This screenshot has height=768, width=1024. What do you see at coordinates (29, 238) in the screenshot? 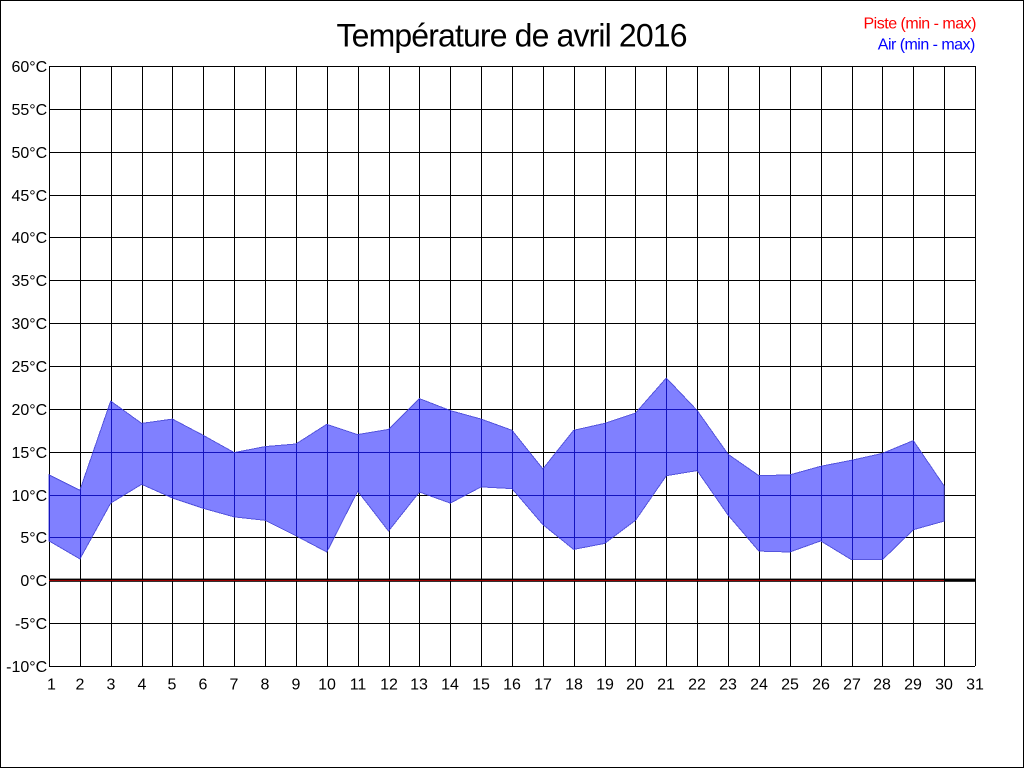
I see `svg-text: 40°C` at bounding box center [29, 238].